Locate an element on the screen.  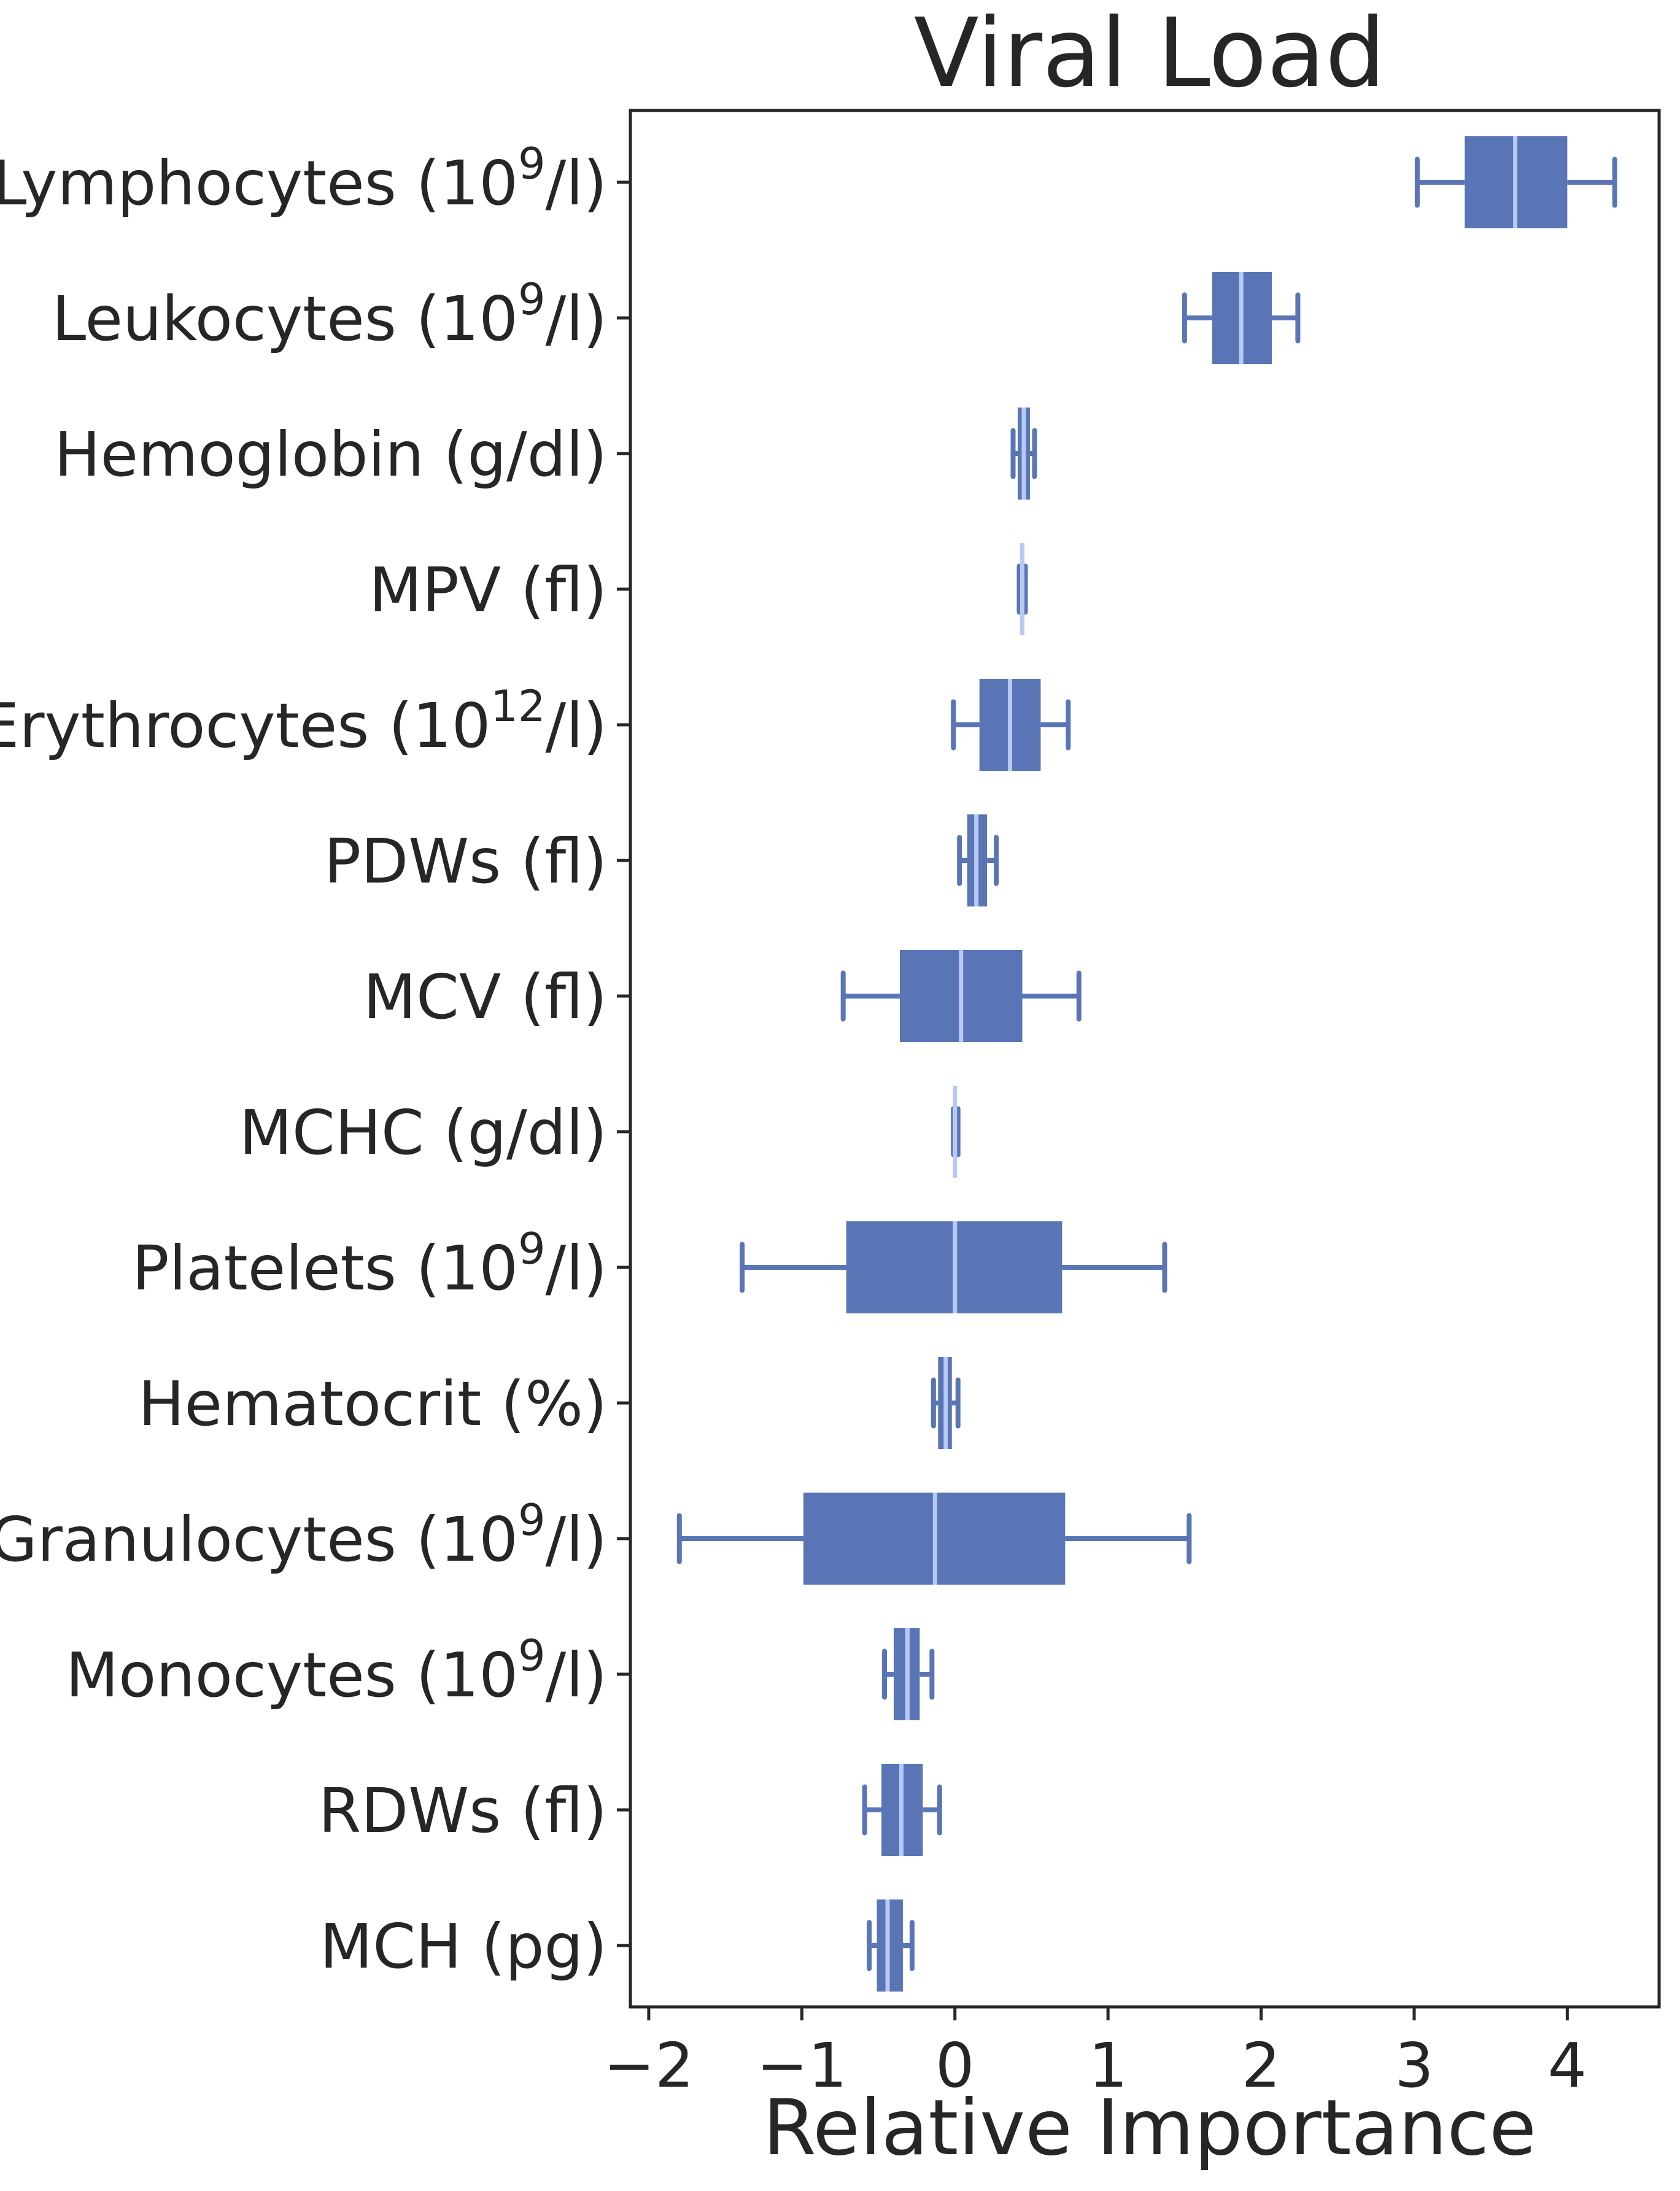
y-tick-label-1: Leukocytes (109/l) is located at coordinates (329, 315).